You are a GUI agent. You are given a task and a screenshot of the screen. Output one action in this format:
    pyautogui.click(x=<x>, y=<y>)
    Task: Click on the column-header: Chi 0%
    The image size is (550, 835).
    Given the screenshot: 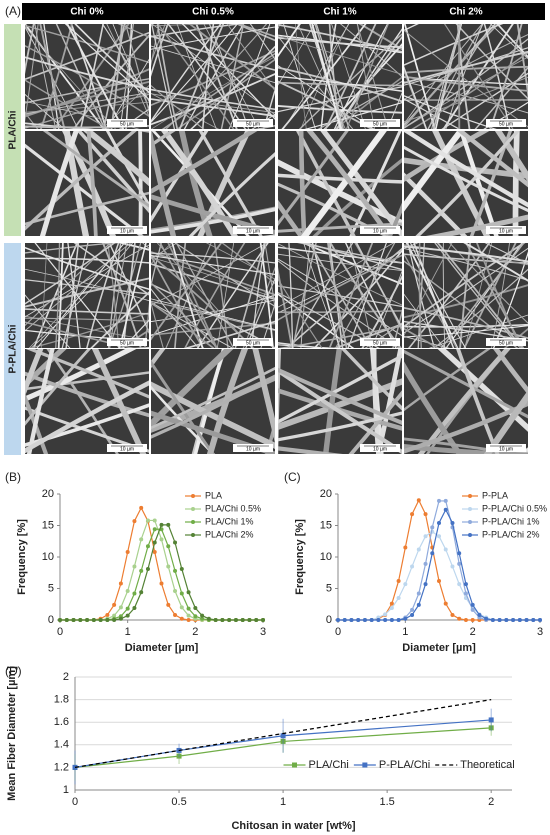 What is the action you would take?
    pyautogui.click(x=86, y=12)
    